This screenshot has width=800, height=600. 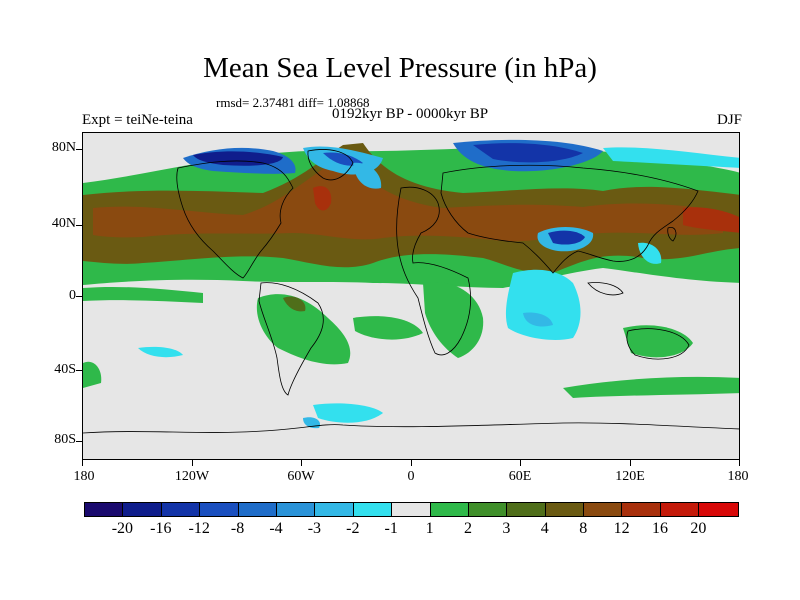 I want to click on colorbar, so click(x=411, y=509).